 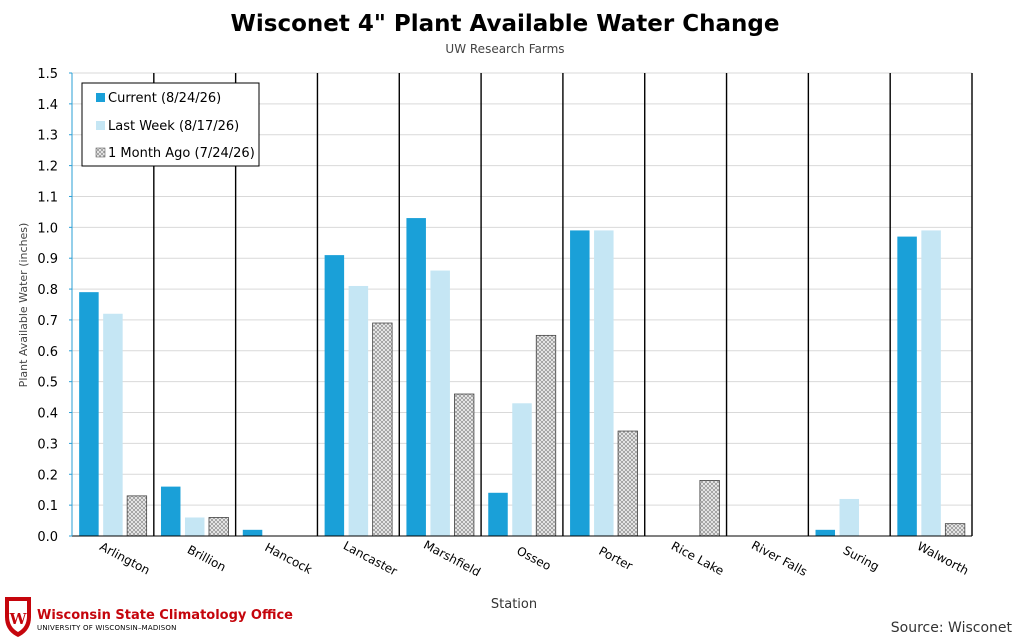 What do you see at coordinates (452, 559) in the screenshot?
I see `x-tick-label: Marshfield` at bounding box center [452, 559].